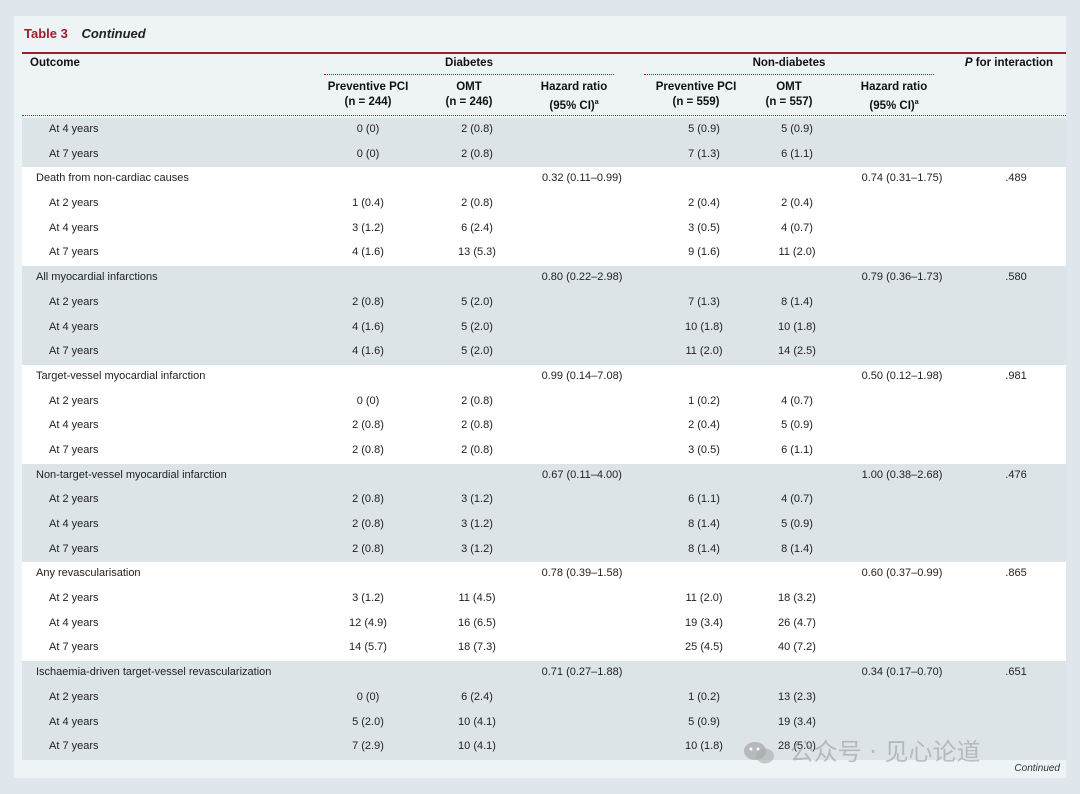  I want to click on hr-ci: (95% CI)a, so click(894, 104).